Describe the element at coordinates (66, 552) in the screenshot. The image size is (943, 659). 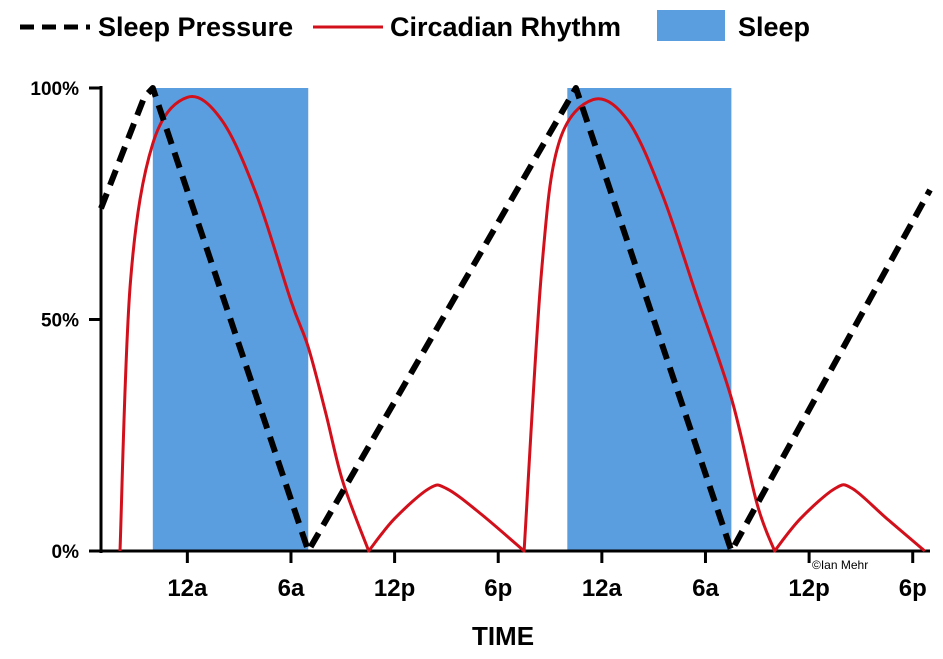
I see `y-tick-label-0: 0%` at that location.